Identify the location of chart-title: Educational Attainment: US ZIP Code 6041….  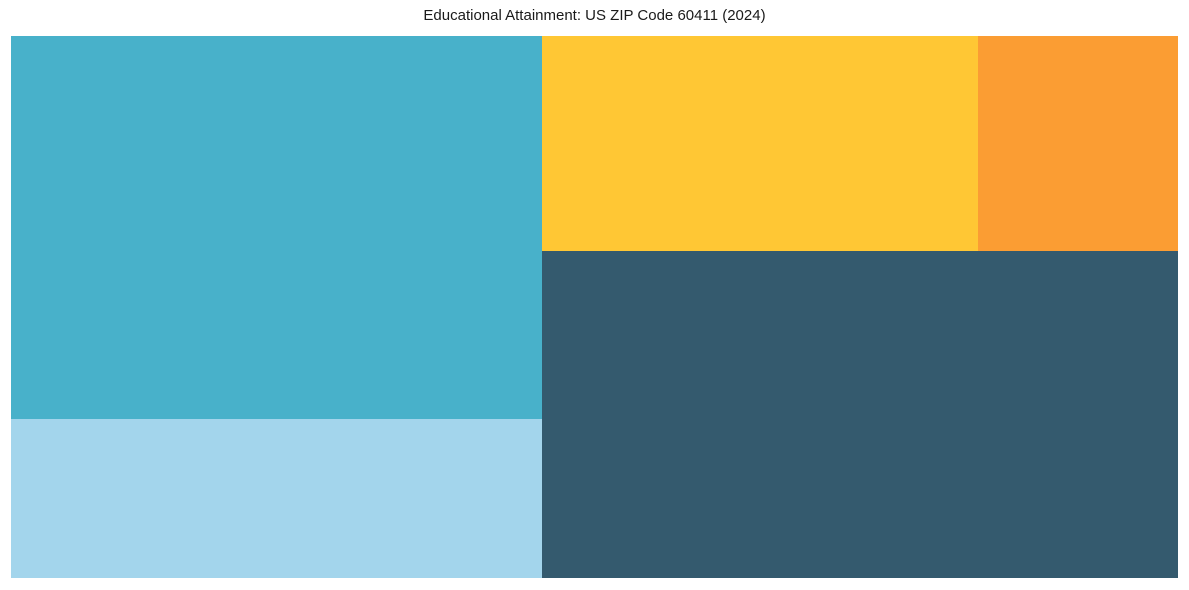
(594, 15).